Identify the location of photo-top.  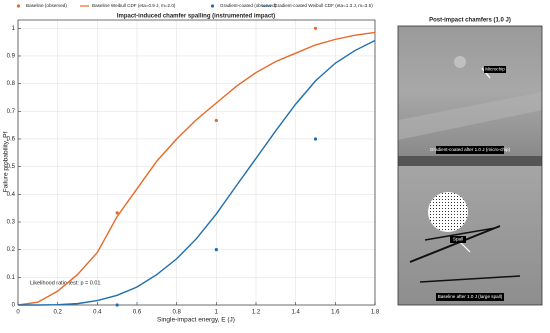
(470, 91).